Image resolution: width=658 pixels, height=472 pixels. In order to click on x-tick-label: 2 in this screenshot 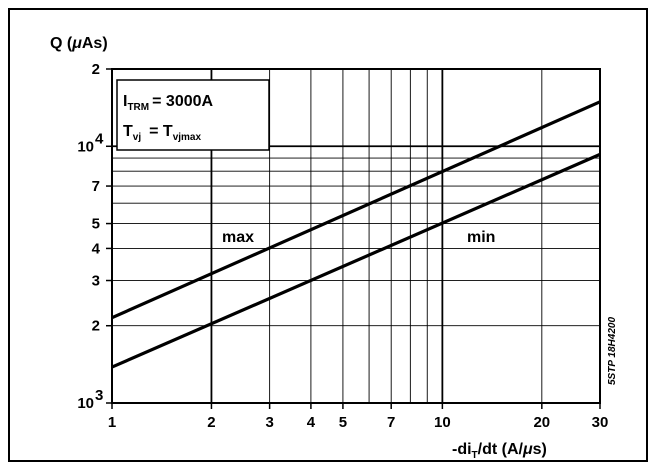, I will do `click(211, 422)`.